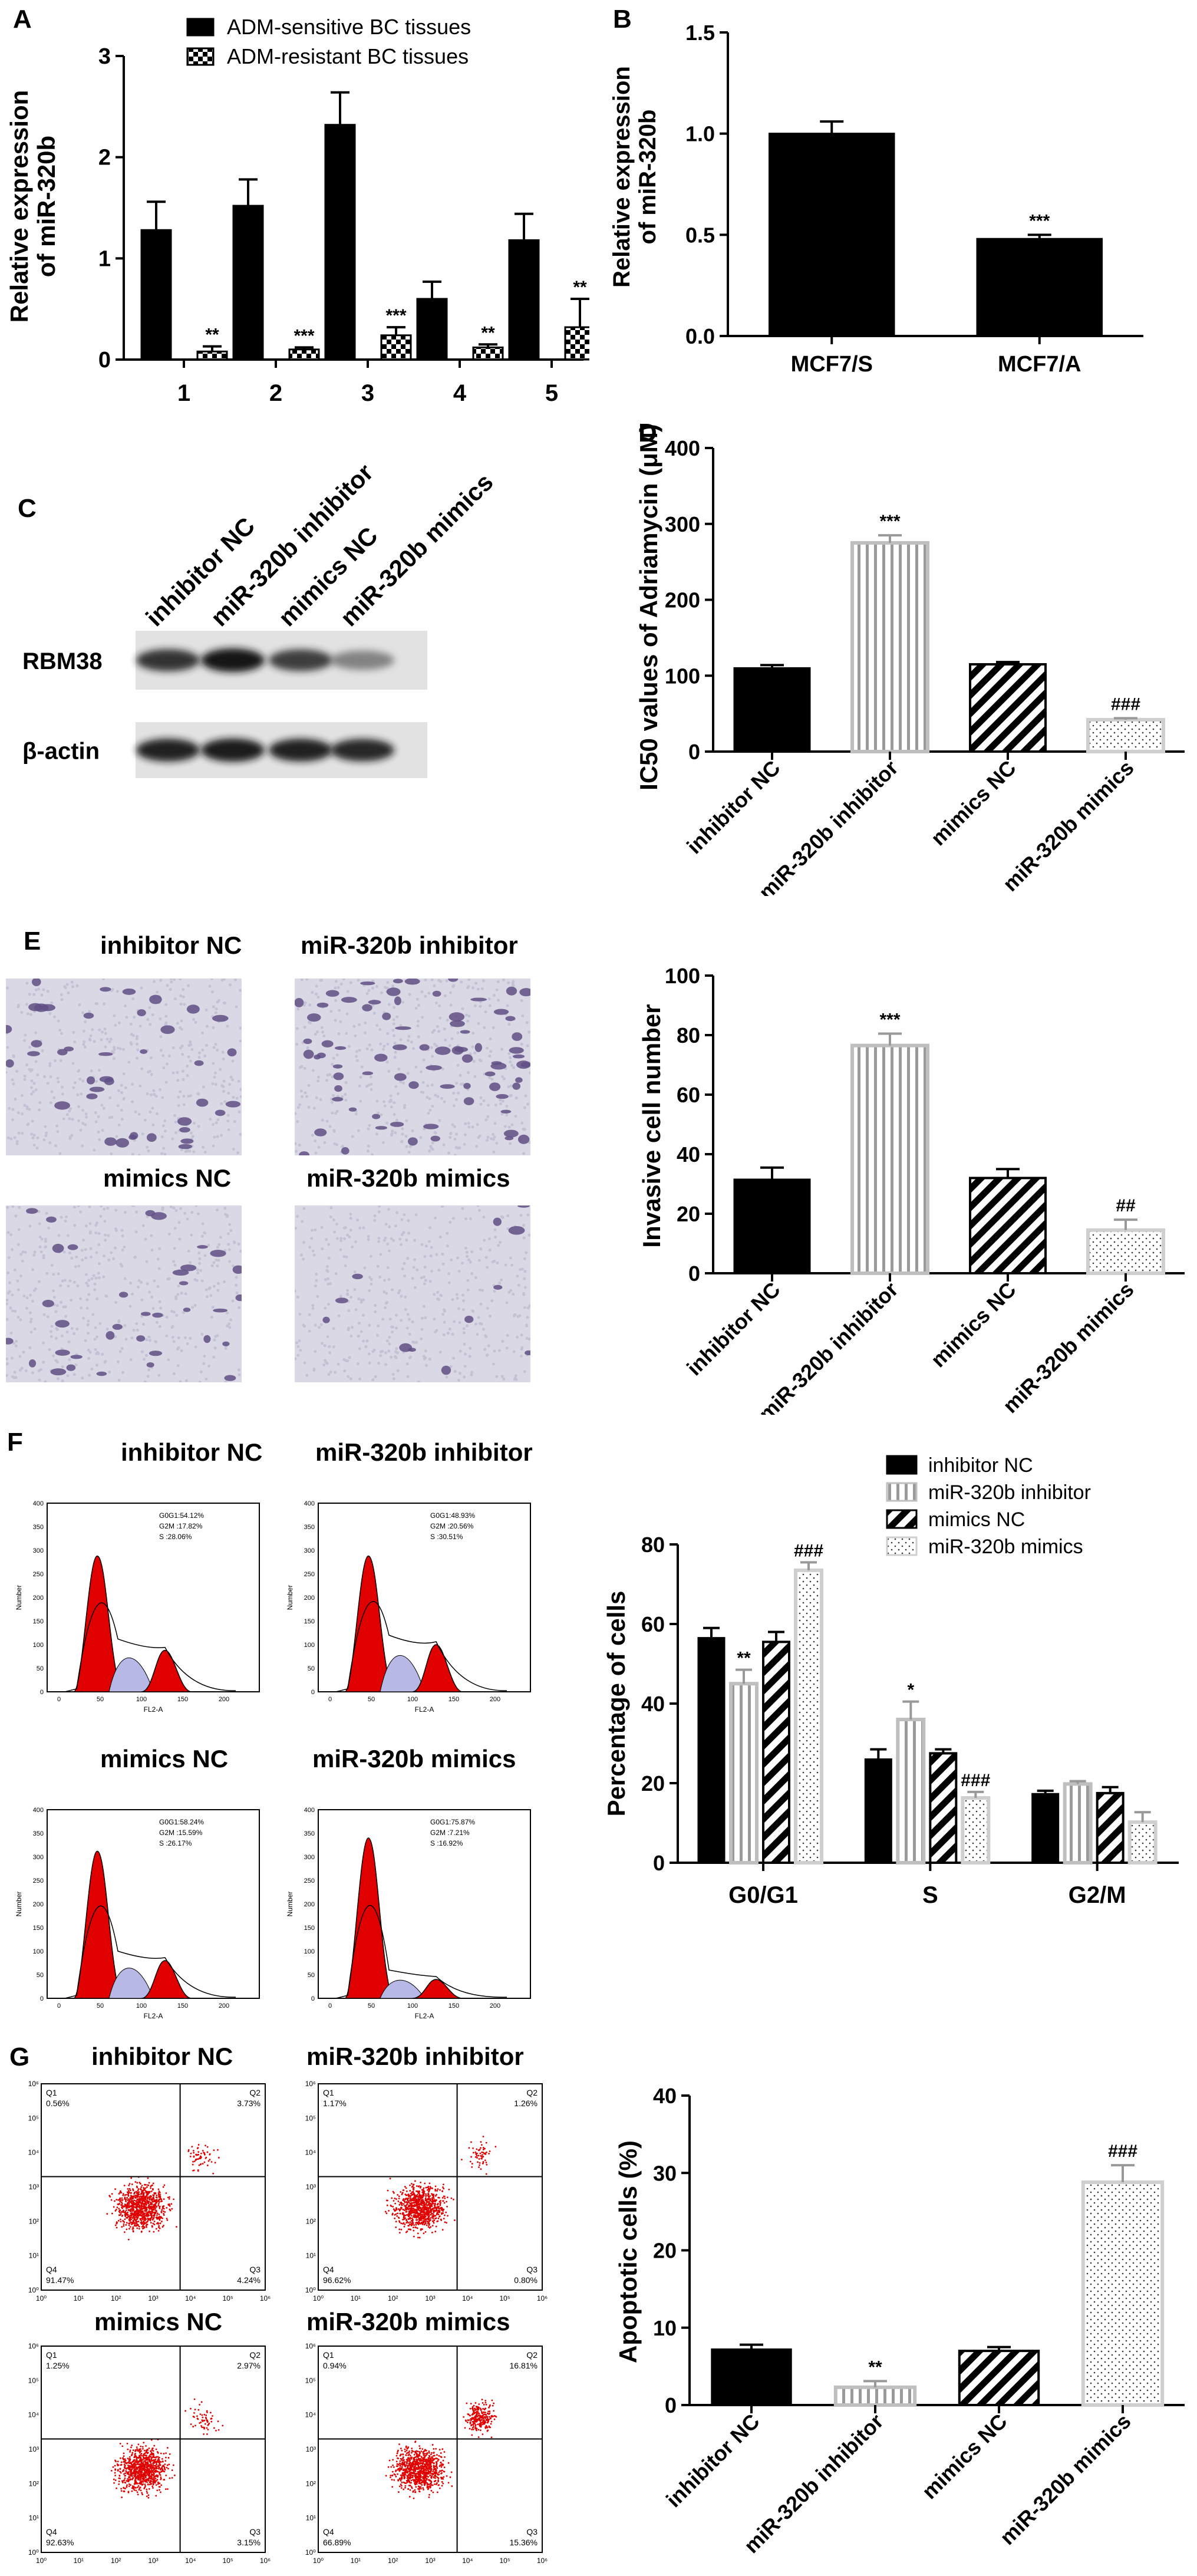 The image size is (1197, 2576). Describe the element at coordinates (224, 2006) in the screenshot. I see `x-tick-label: 200` at that location.